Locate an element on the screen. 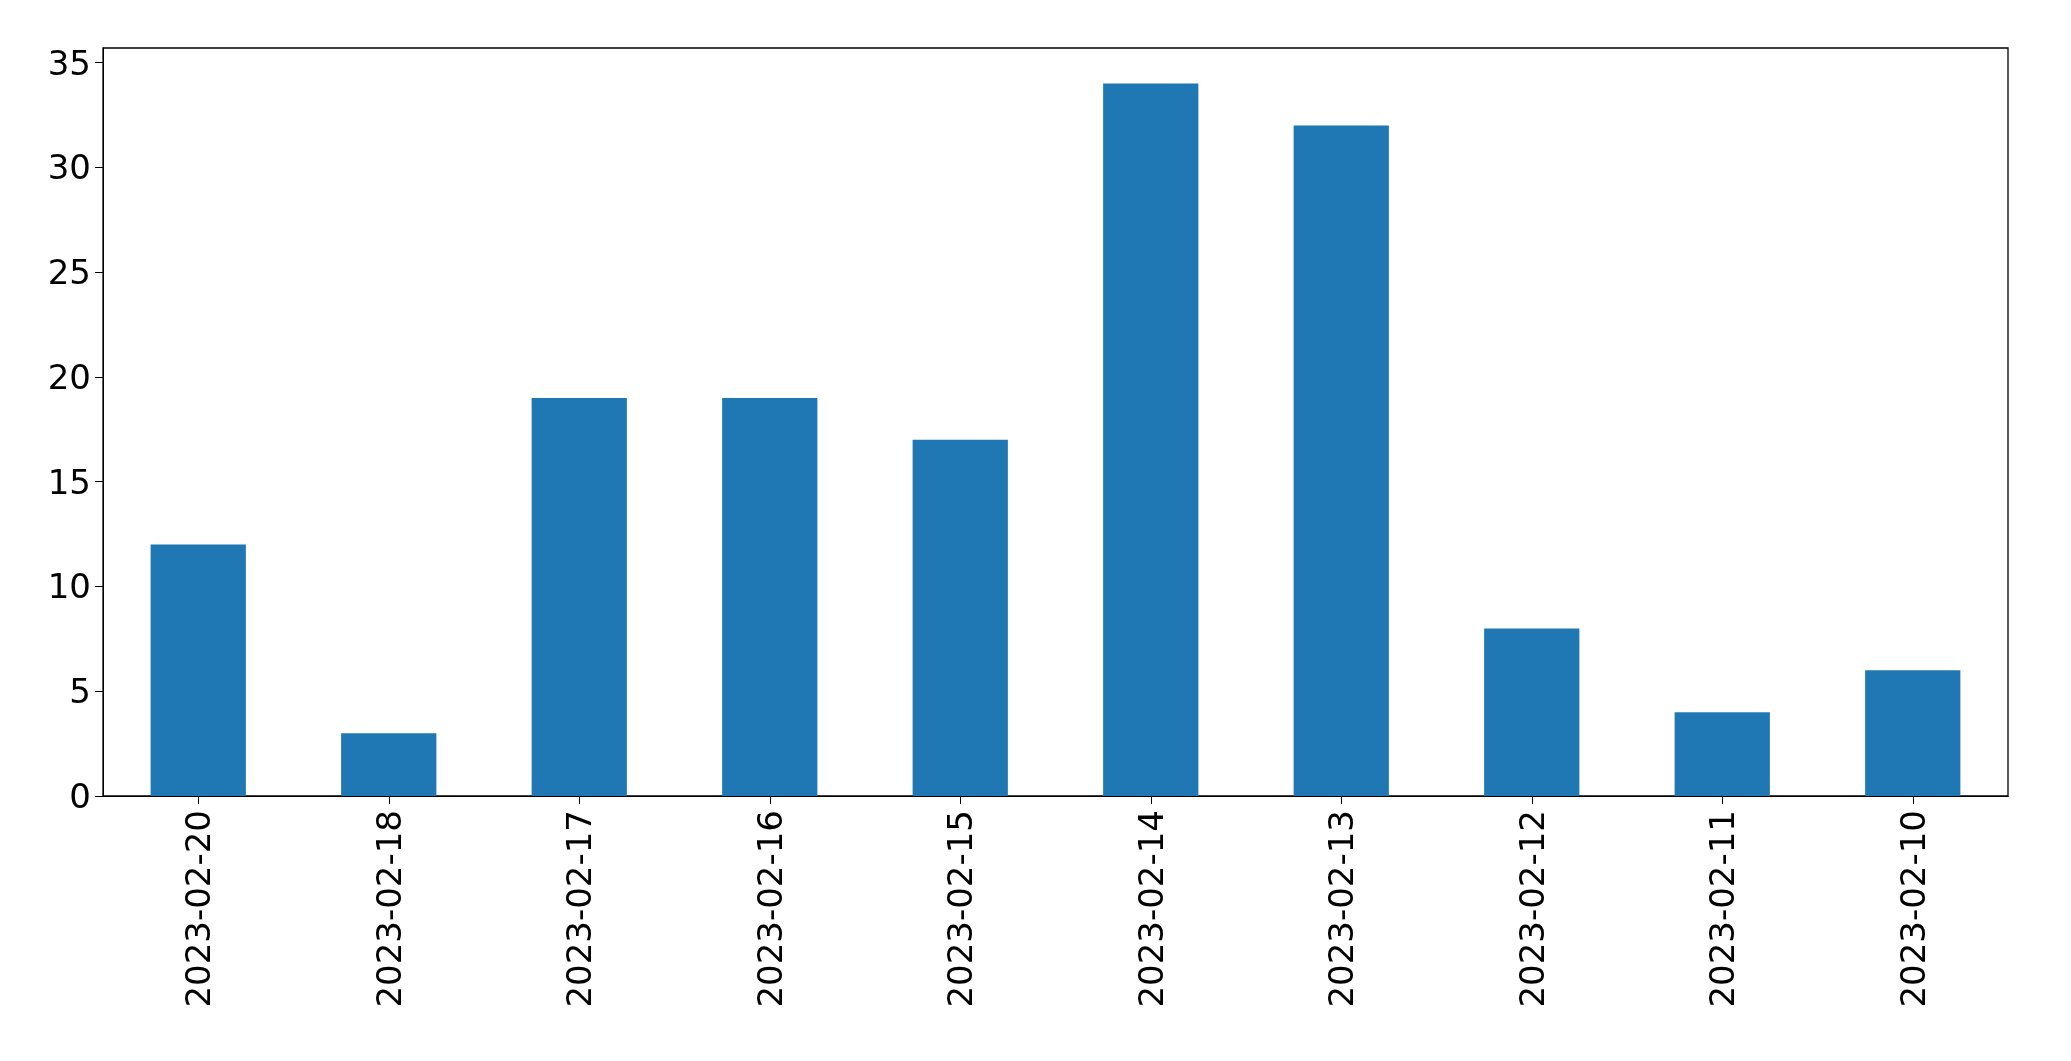 The image size is (2071, 1061). y-tick-label: 20 is located at coordinates (69, 376).